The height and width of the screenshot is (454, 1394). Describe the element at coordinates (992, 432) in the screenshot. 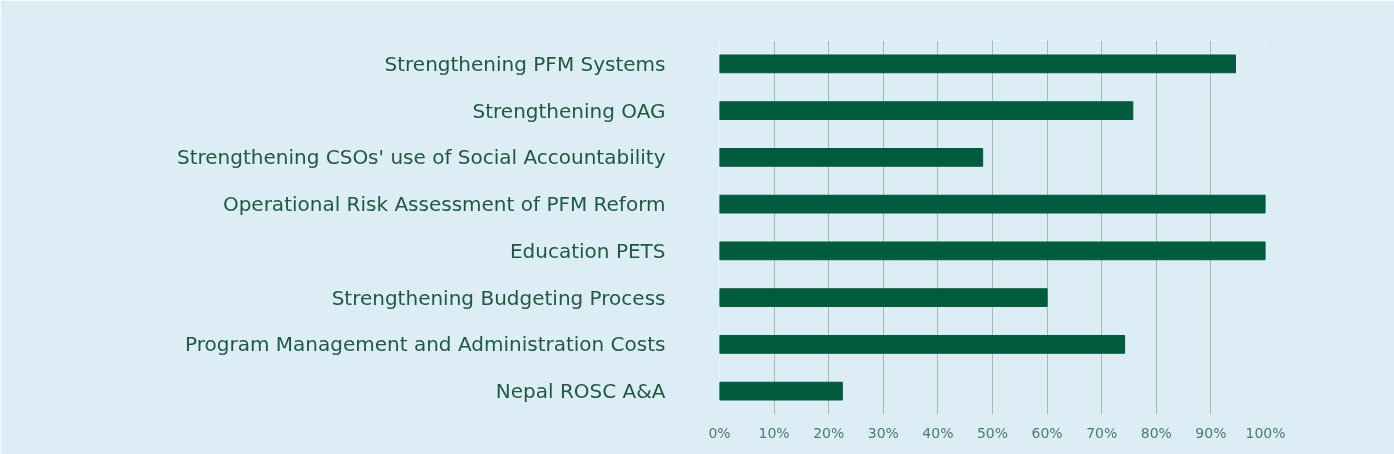

I see `x-tick-label: 50%` at that location.